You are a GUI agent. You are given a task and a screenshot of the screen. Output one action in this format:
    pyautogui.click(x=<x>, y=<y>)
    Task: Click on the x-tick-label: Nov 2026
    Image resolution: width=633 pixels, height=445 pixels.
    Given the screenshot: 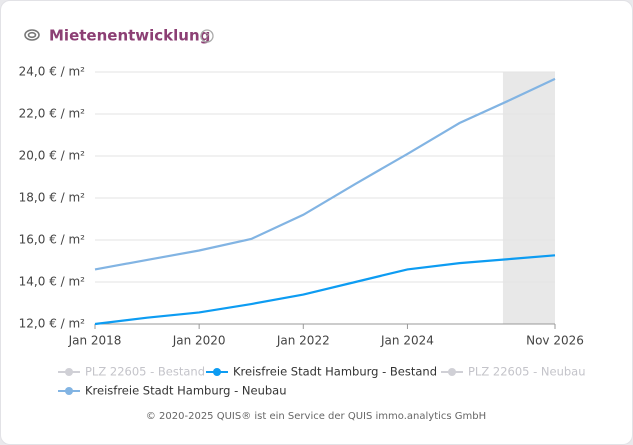 What is the action you would take?
    pyautogui.click(x=555, y=341)
    